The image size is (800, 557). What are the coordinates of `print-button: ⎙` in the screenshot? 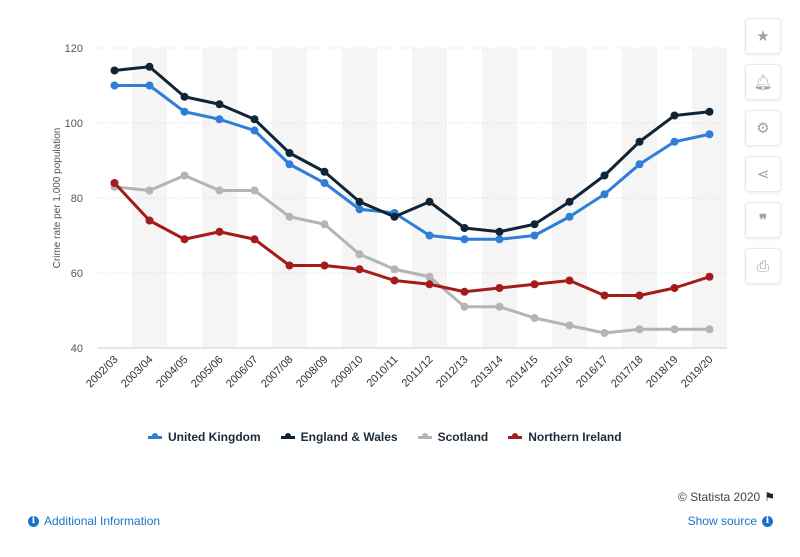 It's located at (763, 266).